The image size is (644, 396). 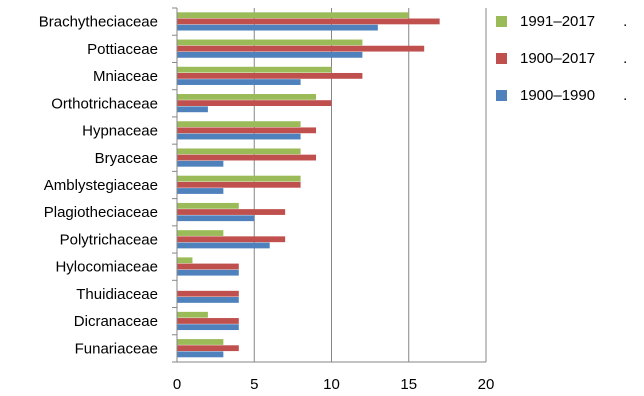 What do you see at coordinates (558, 21) in the screenshot?
I see `legend-label: 1991–2017` at bounding box center [558, 21].